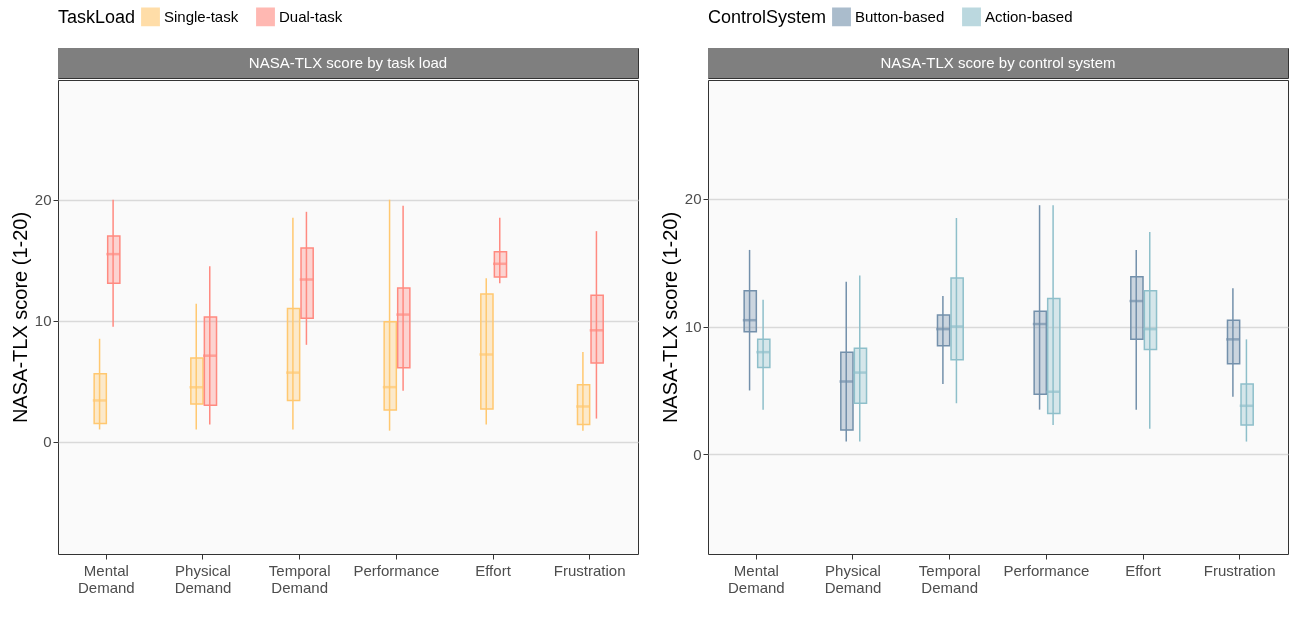 The image size is (1290, 629). Describe the element at coordinates (311, 16) in the screenshot. I see `legend-label: Dual-task` at that location.